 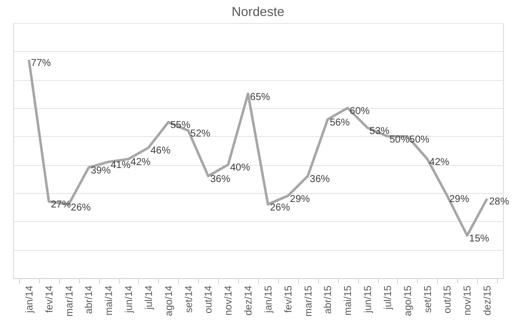 What do you see at coordinates (368, 299) in the screenshot?
I see `x-tick-label: jun/15` at bounding box center [368, 299].